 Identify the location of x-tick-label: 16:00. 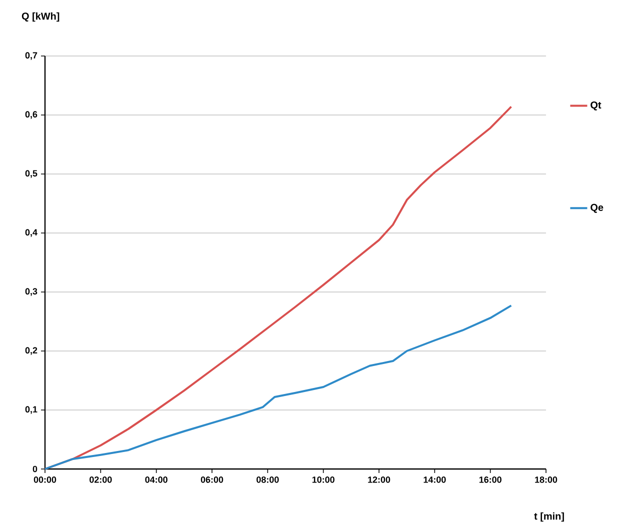
(490, 479).